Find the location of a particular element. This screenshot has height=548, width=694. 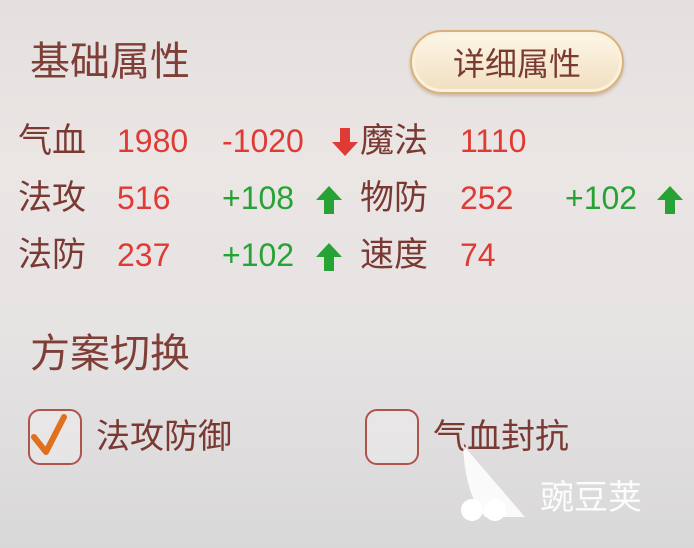

scheme-switch-title: 方案切换 is located at coordinates (110, 354).